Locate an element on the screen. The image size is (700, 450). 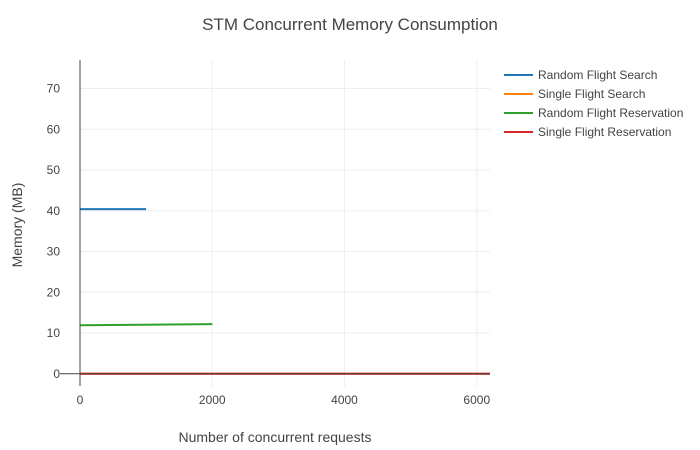
legend-label-random-flight-reservation: Random Flight Reservation is located at coordinates (610, 113).